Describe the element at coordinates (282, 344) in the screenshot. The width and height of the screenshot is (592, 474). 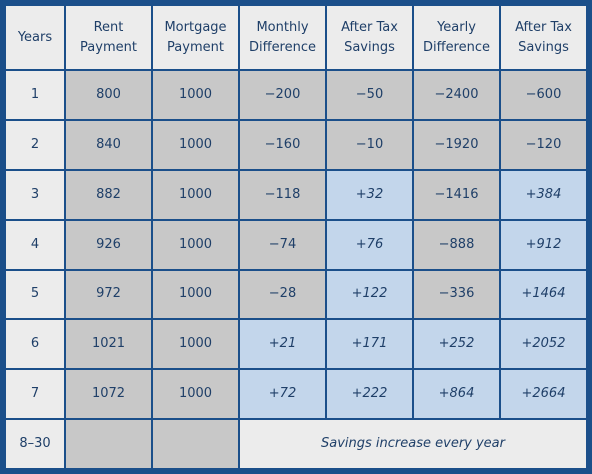
I see `monthly-difference-cell: +21` at that location.